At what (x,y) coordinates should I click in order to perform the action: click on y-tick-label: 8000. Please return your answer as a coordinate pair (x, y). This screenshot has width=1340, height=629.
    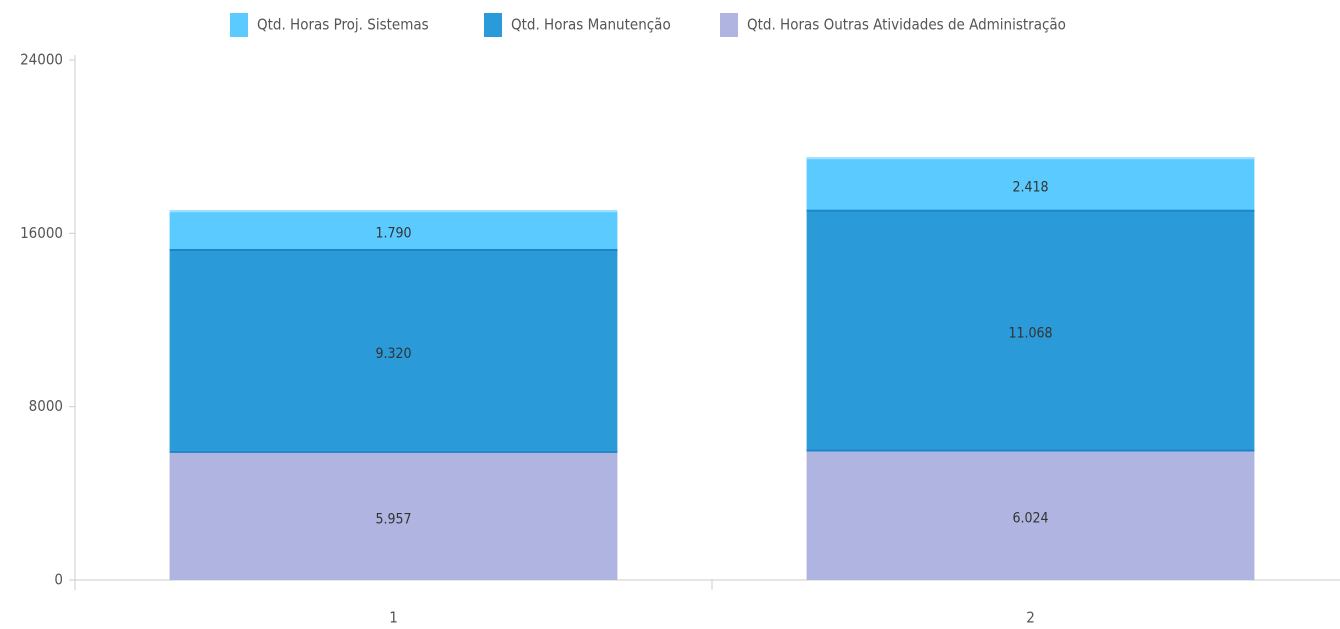
    Looking at the image, I should click on (46, 406).